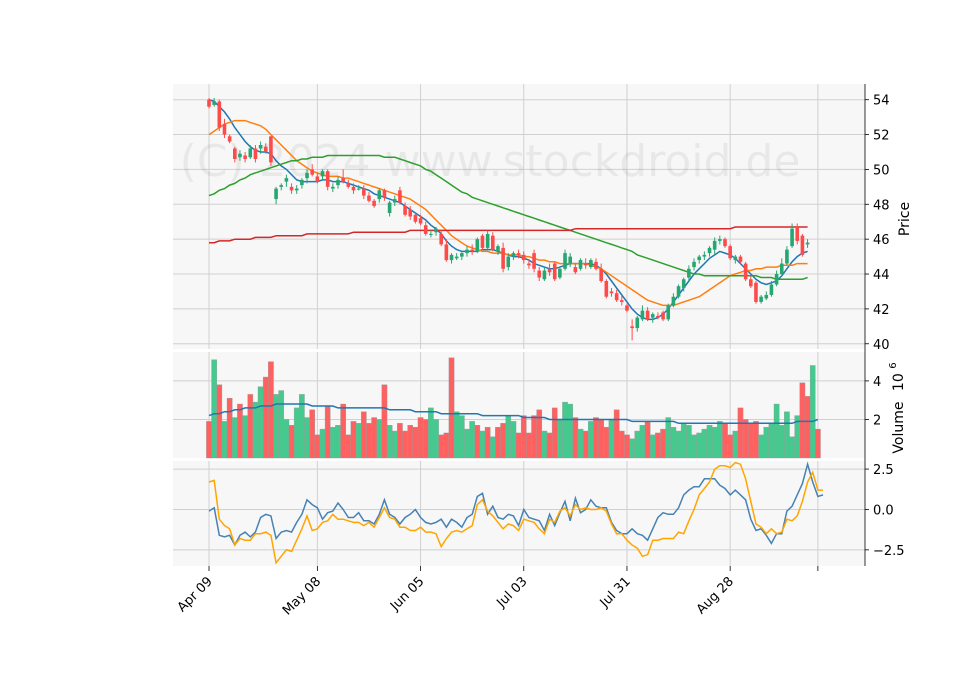  What do you see at coordinates (881, 136) in the screenshot?
I see `price-tick-label: 52` at bounding box center [881, 136].